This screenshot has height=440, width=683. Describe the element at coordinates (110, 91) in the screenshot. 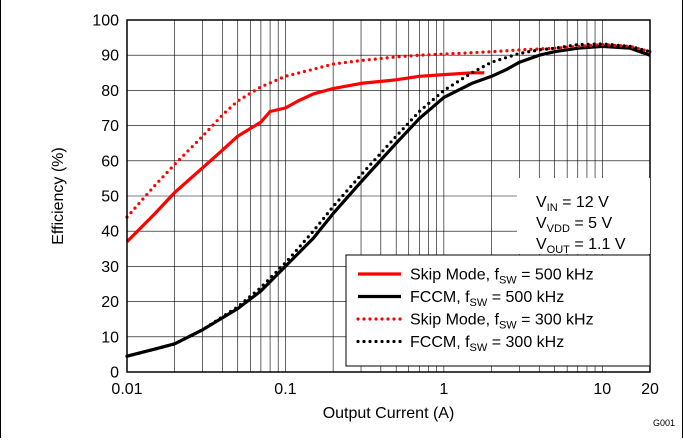

I see `y-tick-label: 80` at that location.